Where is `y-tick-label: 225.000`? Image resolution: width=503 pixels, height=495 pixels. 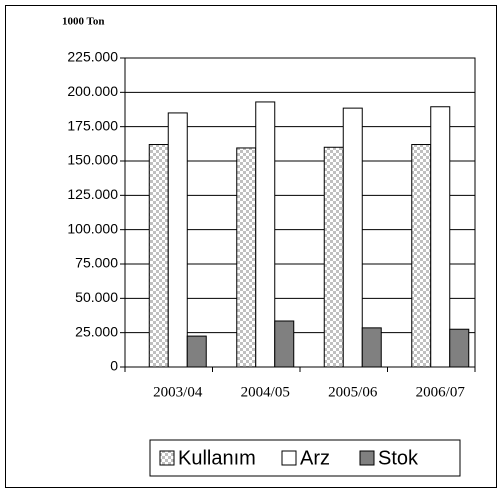 y-tick-label: 225.000 is located at coordinates (92, 57).